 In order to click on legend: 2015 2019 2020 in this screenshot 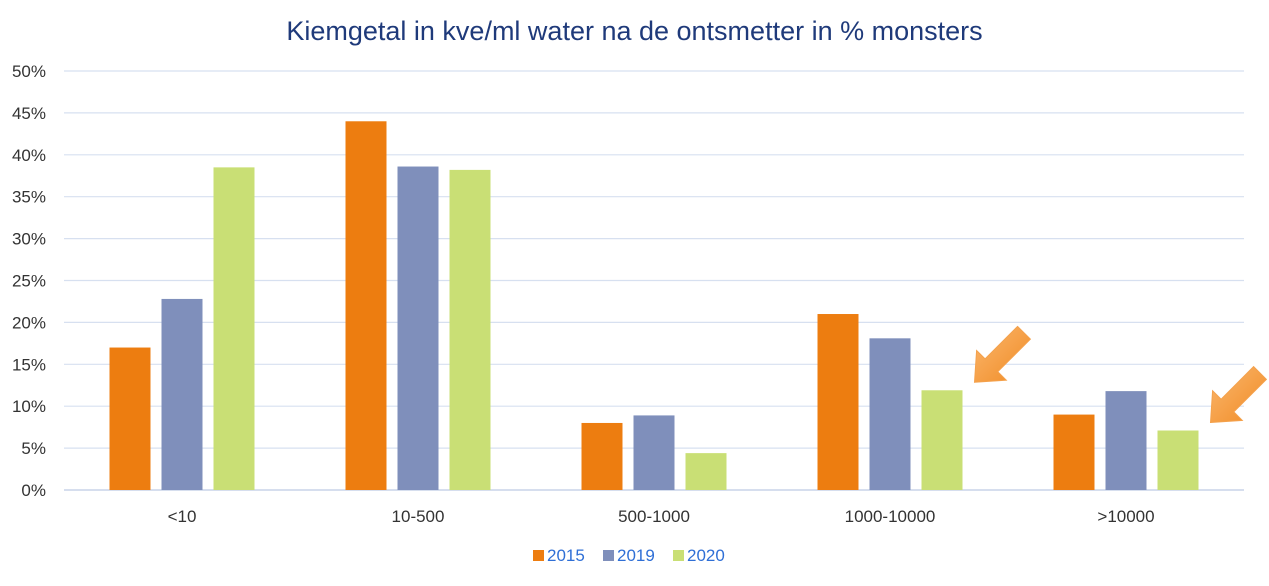, I will do `click(629, 555)`.